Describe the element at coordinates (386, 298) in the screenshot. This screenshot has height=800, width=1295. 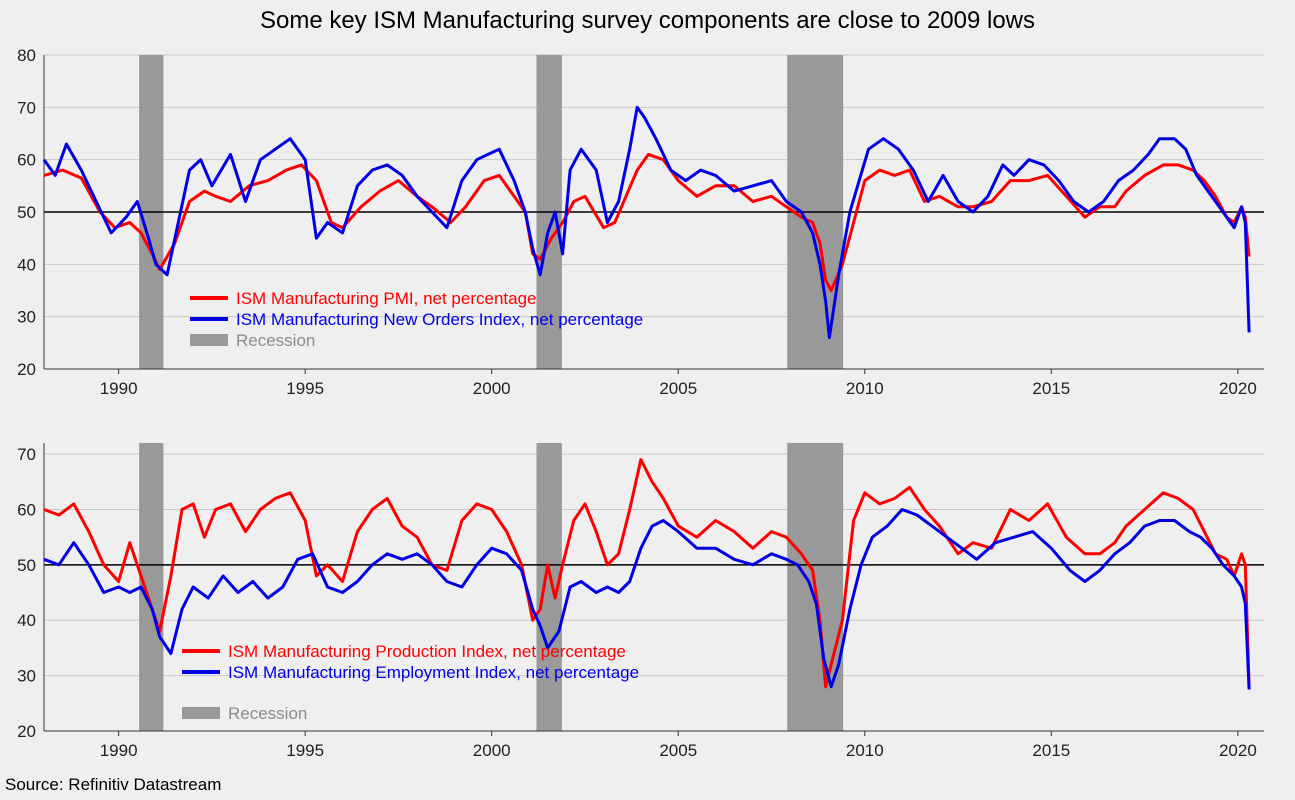
I see `legend-label: ISM Manufacturing PMI, net percentage` at that location.